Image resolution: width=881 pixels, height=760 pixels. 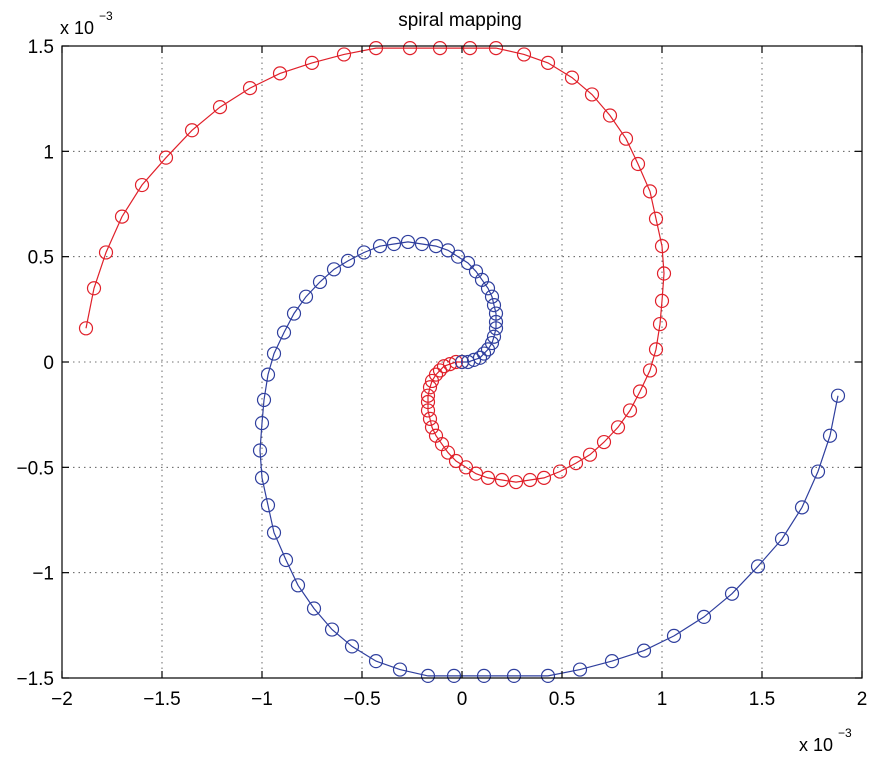 What do you see at coordinates (35, 679) in the screenshot?
I see `y-tick-label: −1.5` at bounding box center [35, 679].